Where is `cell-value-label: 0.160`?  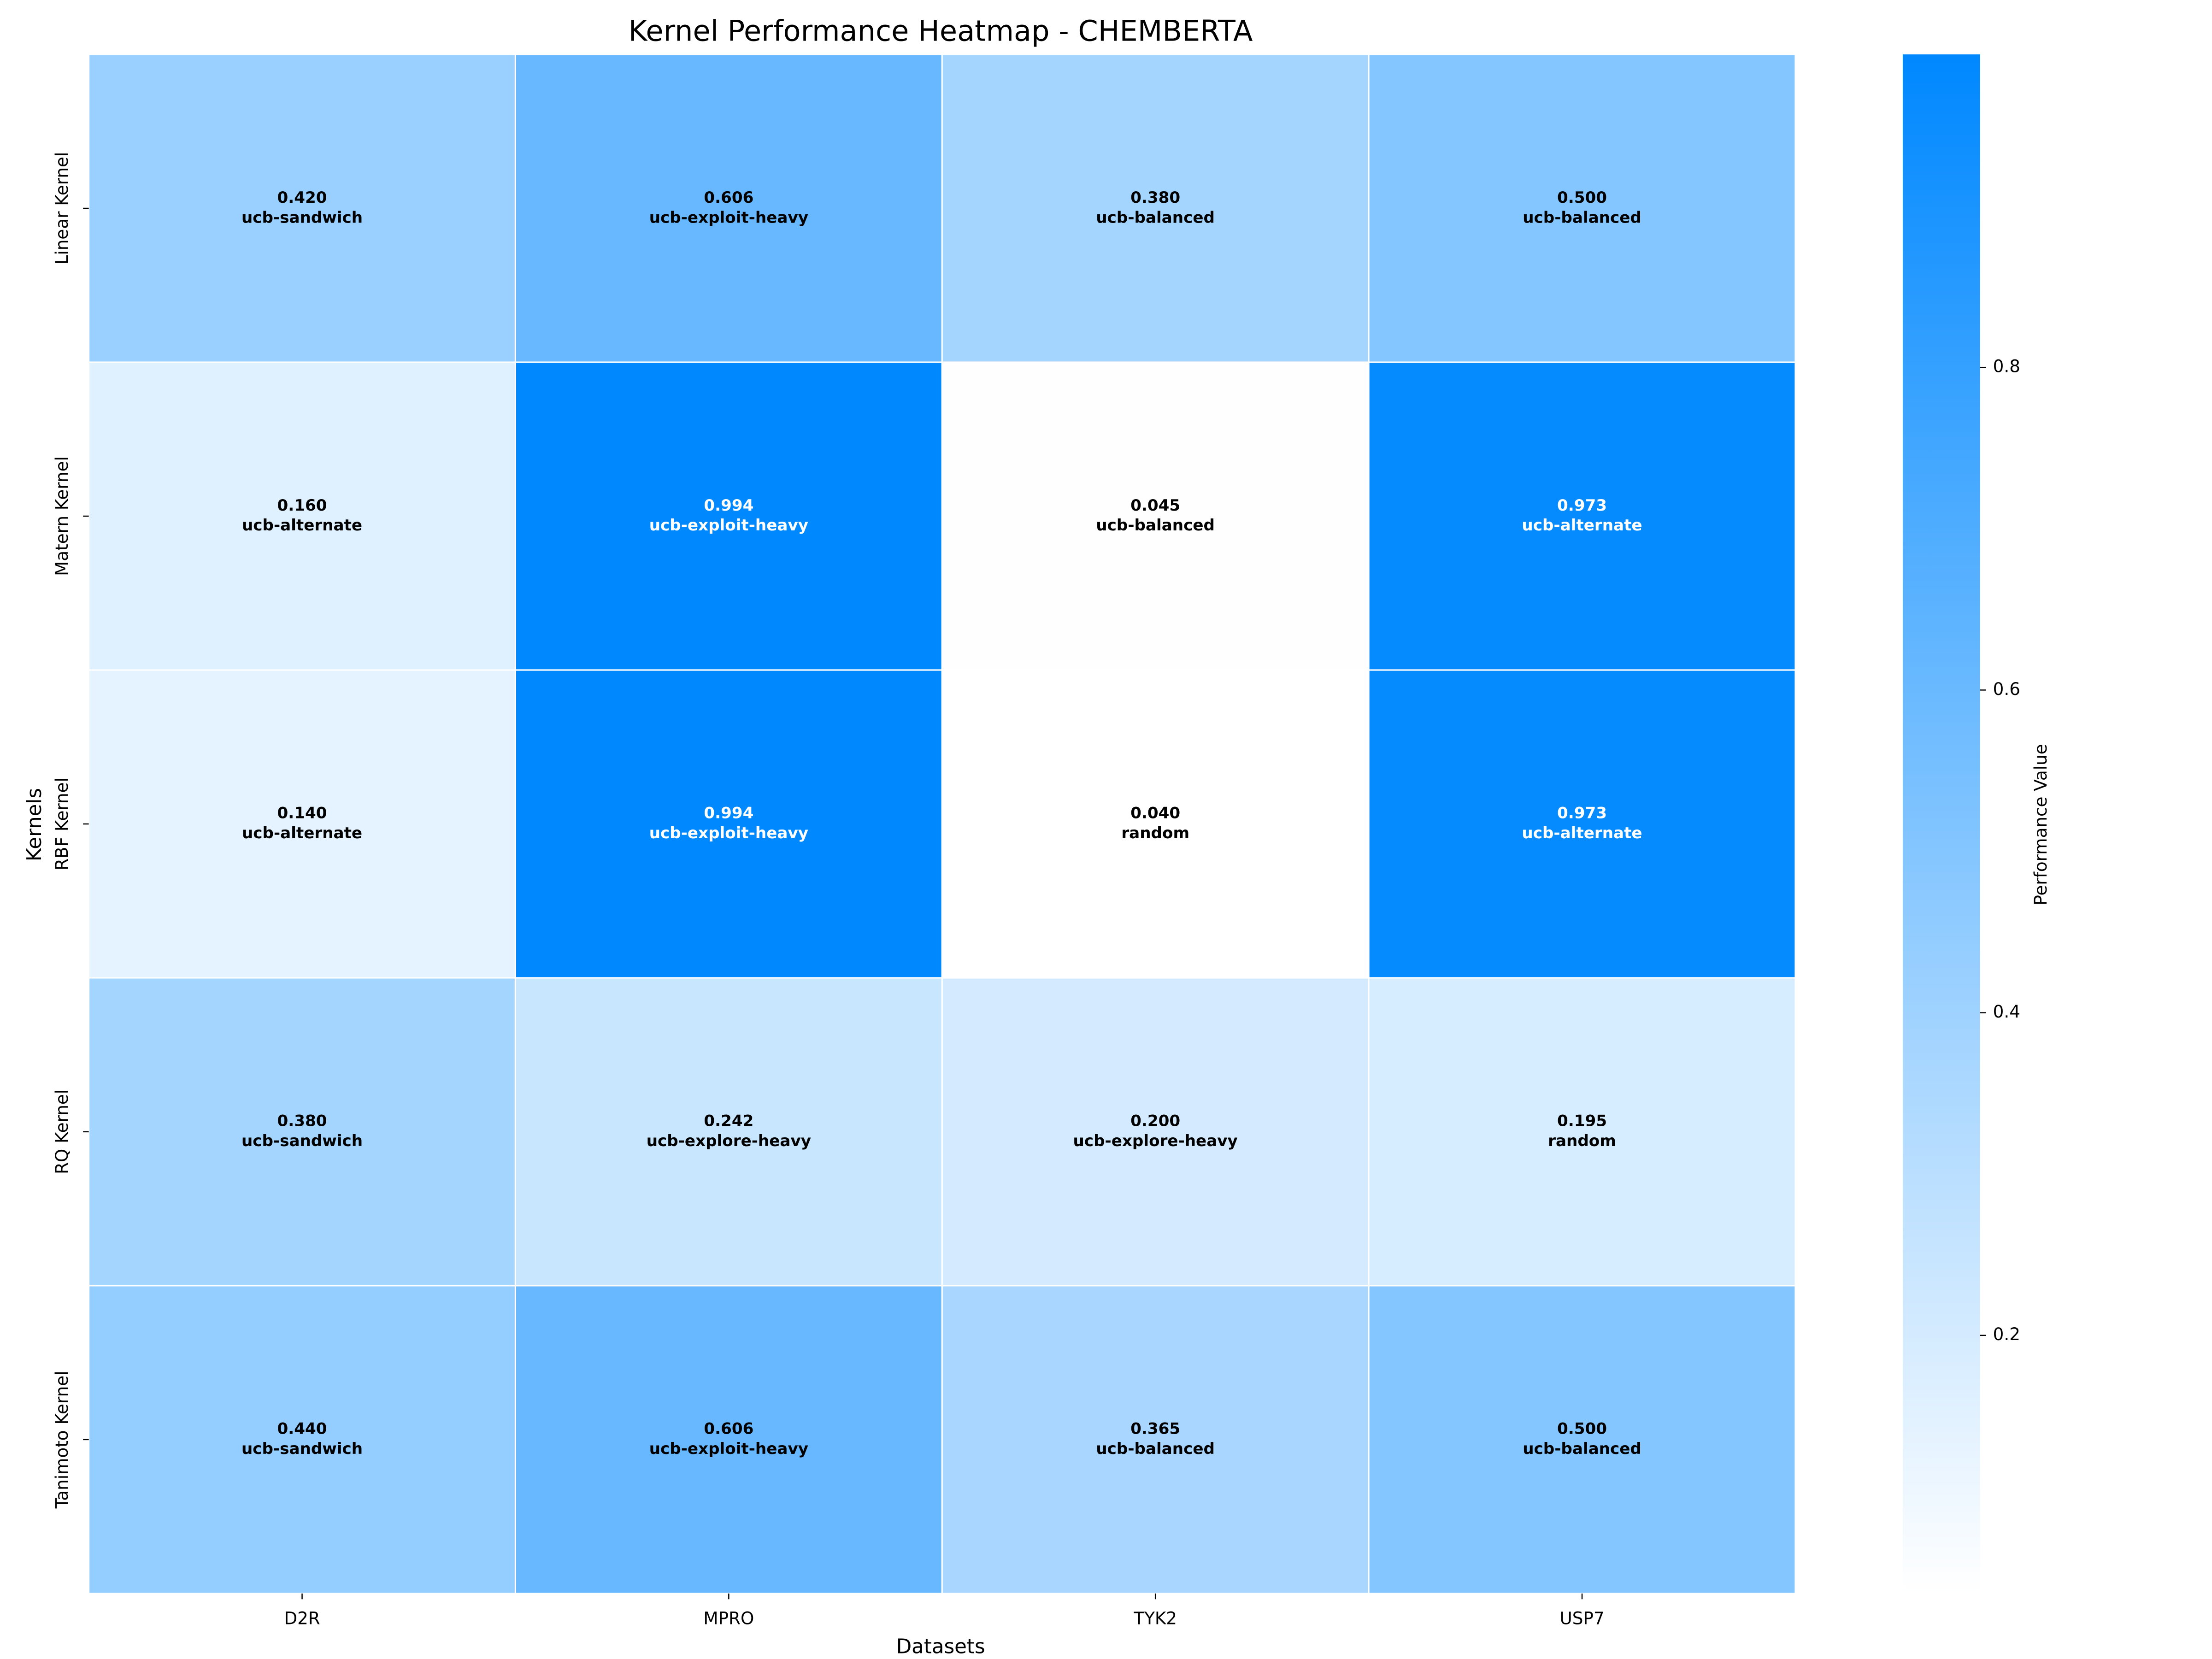 cell-value-label: 0.160 is located at coordinates (302, 505).